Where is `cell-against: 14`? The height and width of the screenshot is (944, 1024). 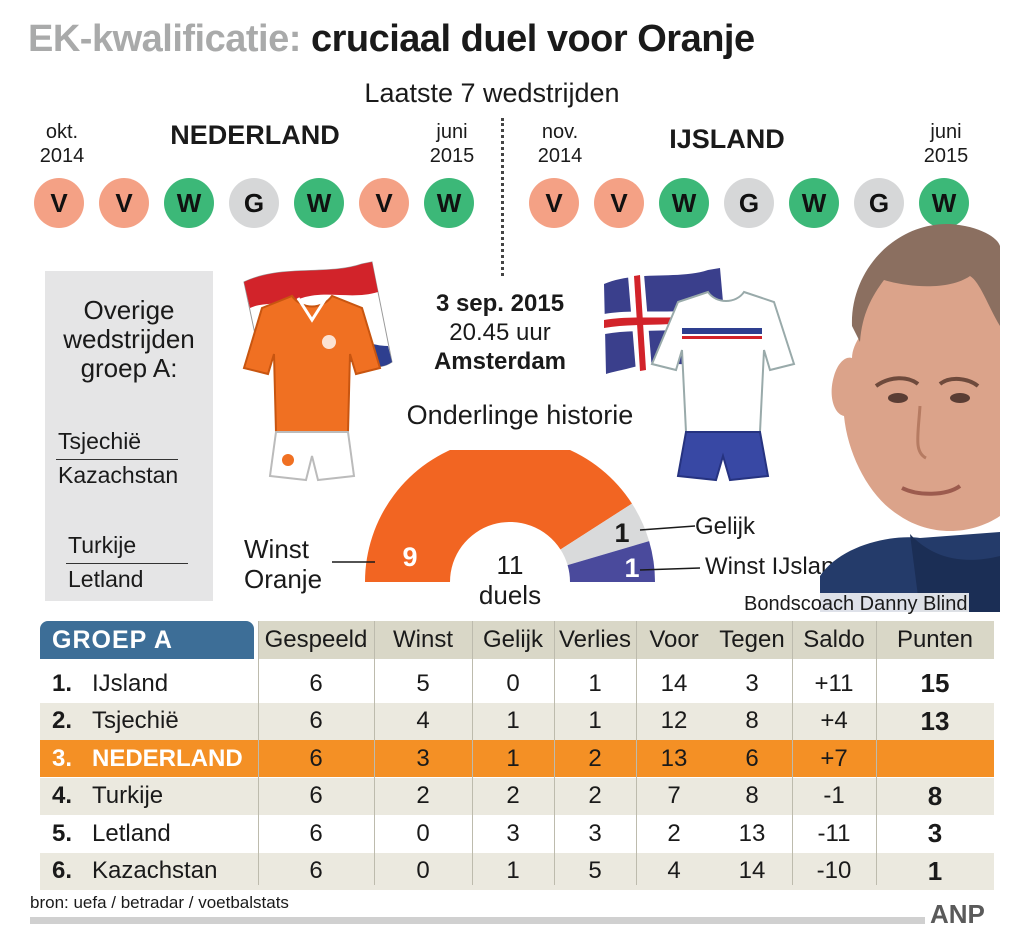
cell-against: 14 is located at coordinates (752, 870).